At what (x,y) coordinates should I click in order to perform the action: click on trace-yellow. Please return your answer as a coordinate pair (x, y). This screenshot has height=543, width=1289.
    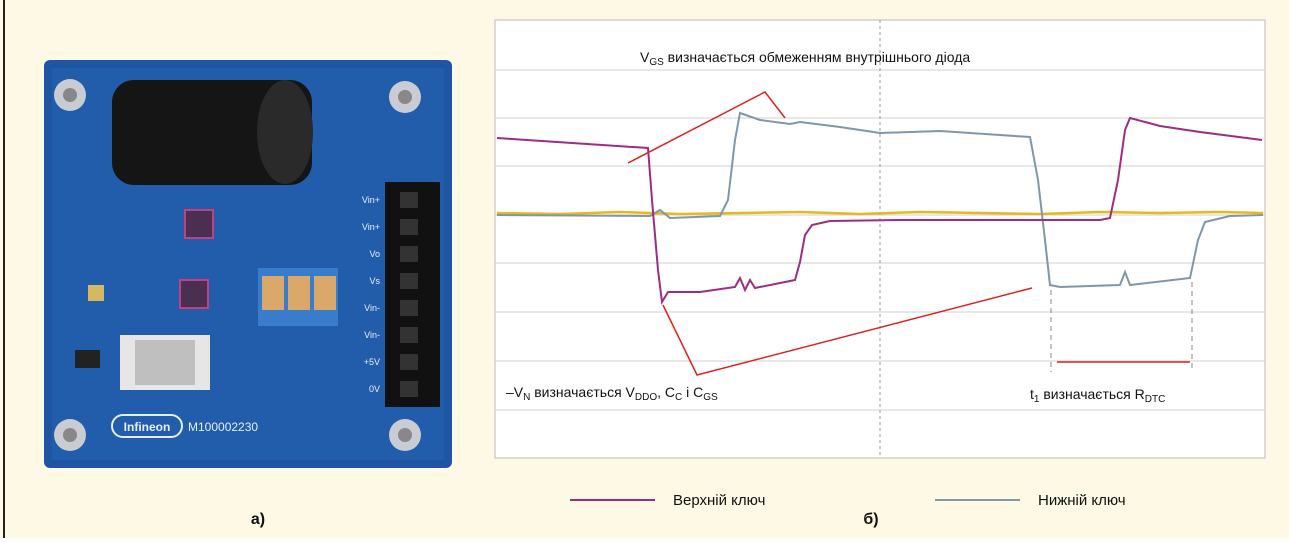
    Looking at the image, I should click on (880, 213).